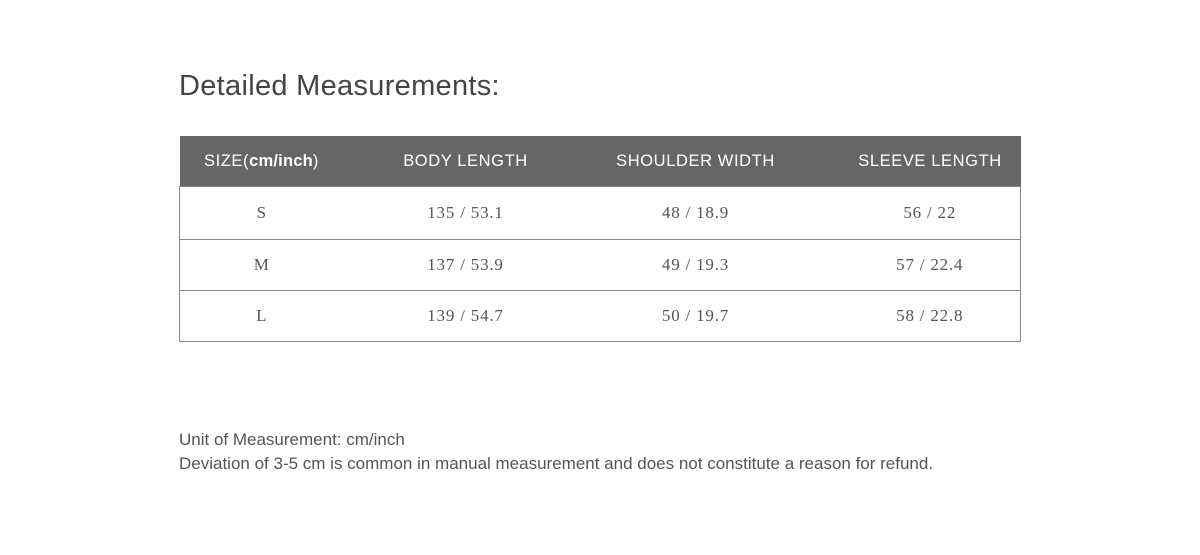 The height and width of the screenshot is (555, 1200). I want to click on header-size: SIZE(cm/inch), so click(261, 161).